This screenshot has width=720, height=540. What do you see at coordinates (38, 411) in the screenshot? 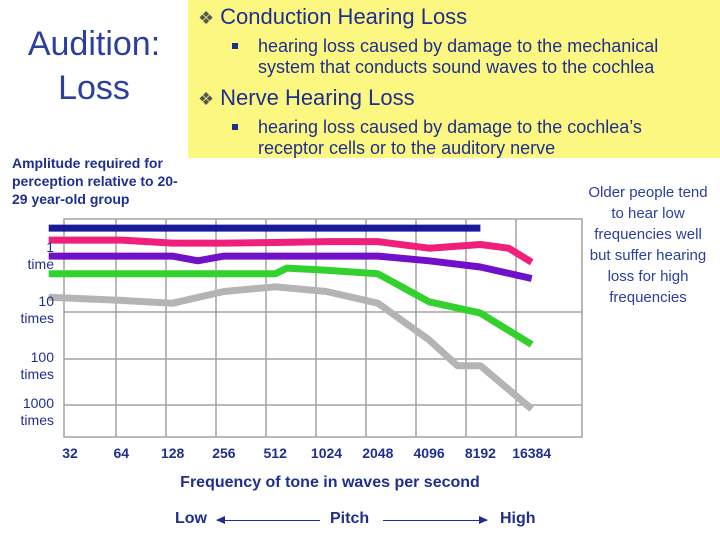
I see `y-tick-label-1000: 1000 times` at bounding box center [38, 411].